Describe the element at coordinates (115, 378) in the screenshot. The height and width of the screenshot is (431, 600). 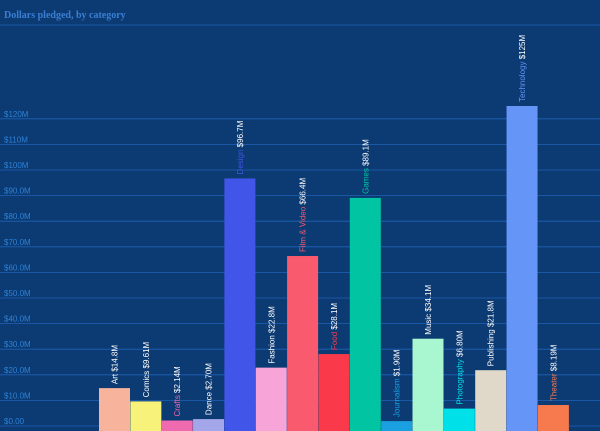
I see `bar-category-label: Art` at that location.